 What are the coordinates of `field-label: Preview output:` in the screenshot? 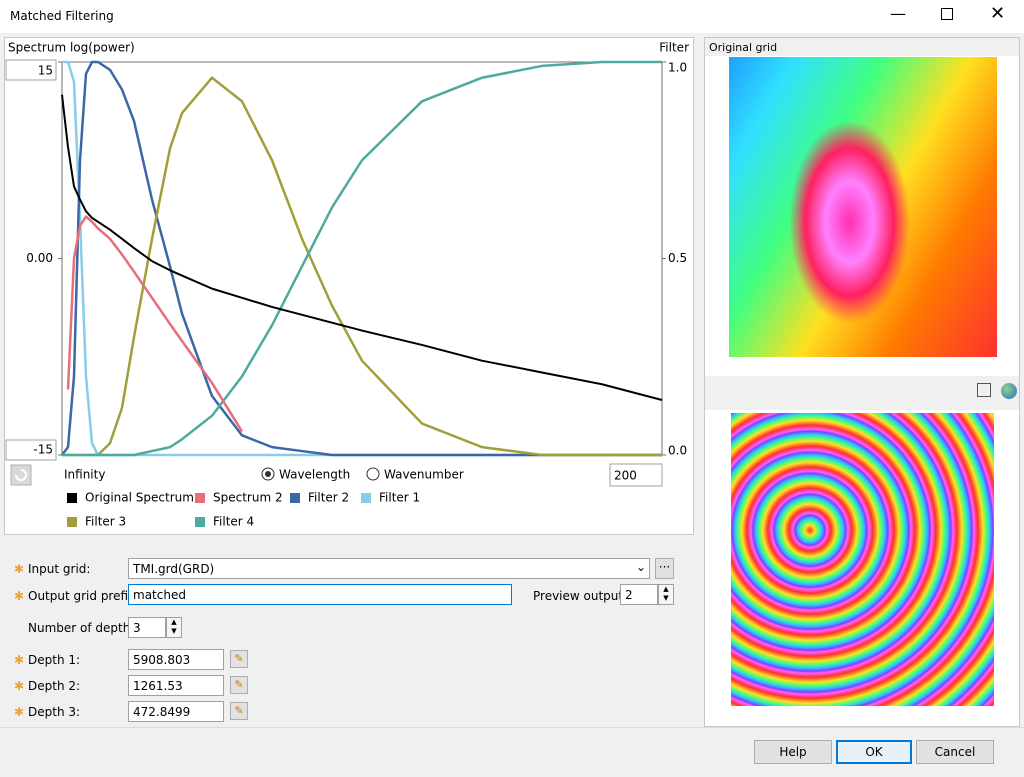 It's located at (580, 596).